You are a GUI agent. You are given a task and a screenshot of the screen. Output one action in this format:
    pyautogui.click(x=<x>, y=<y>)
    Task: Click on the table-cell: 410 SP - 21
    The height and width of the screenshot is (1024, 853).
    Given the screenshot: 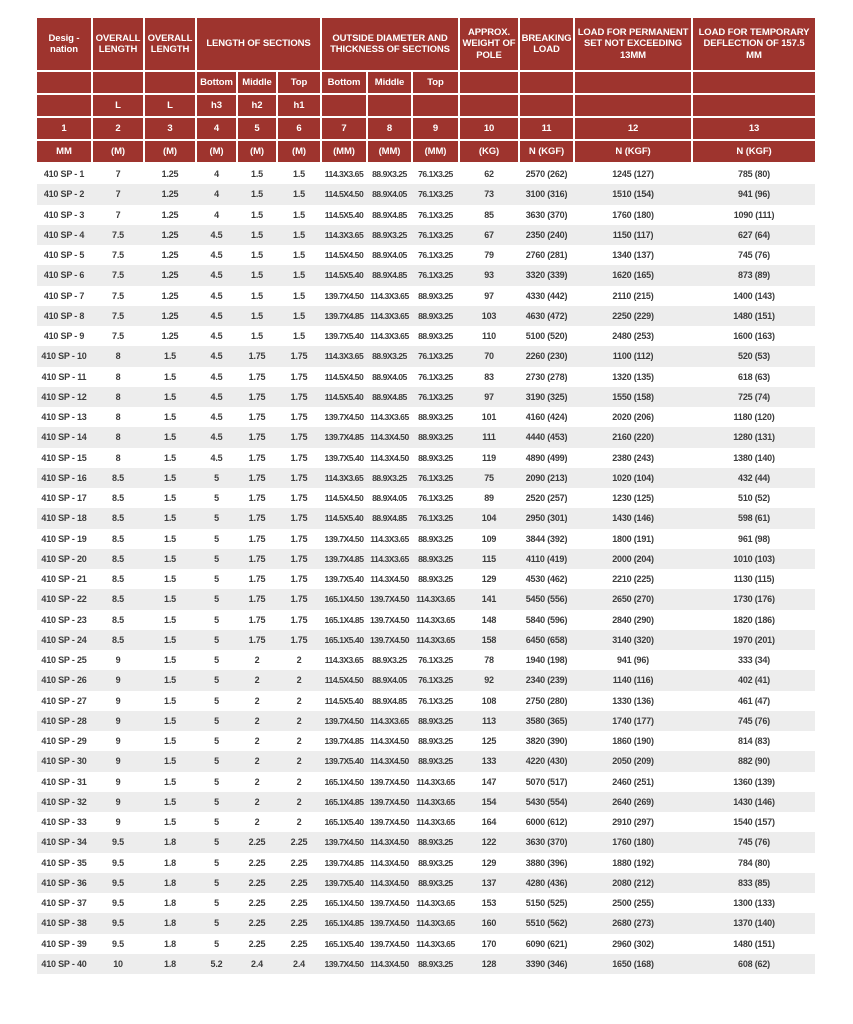 What is the action you would take?
    pyautogui.click(x=64, y=579)
    